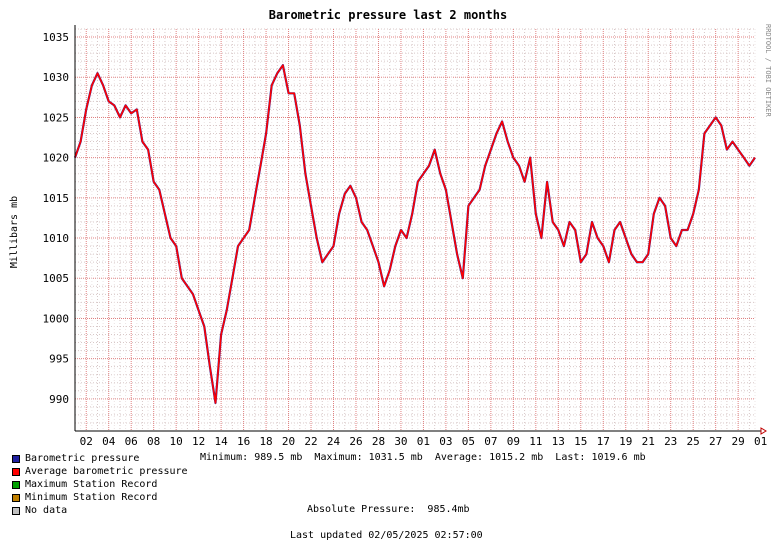 This screenshot has width=775, height=550. I want to click on legend-item-average: Average barometric pressure, so click(100, 471).